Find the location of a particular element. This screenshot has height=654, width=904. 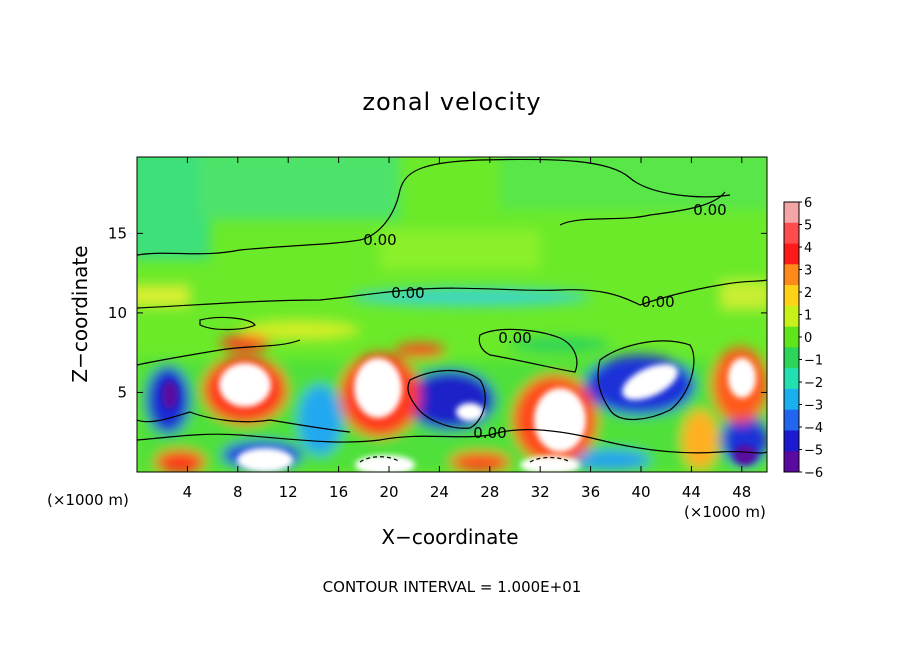

colorbar-tick-label: −1 is located at coordinates (813, 361).